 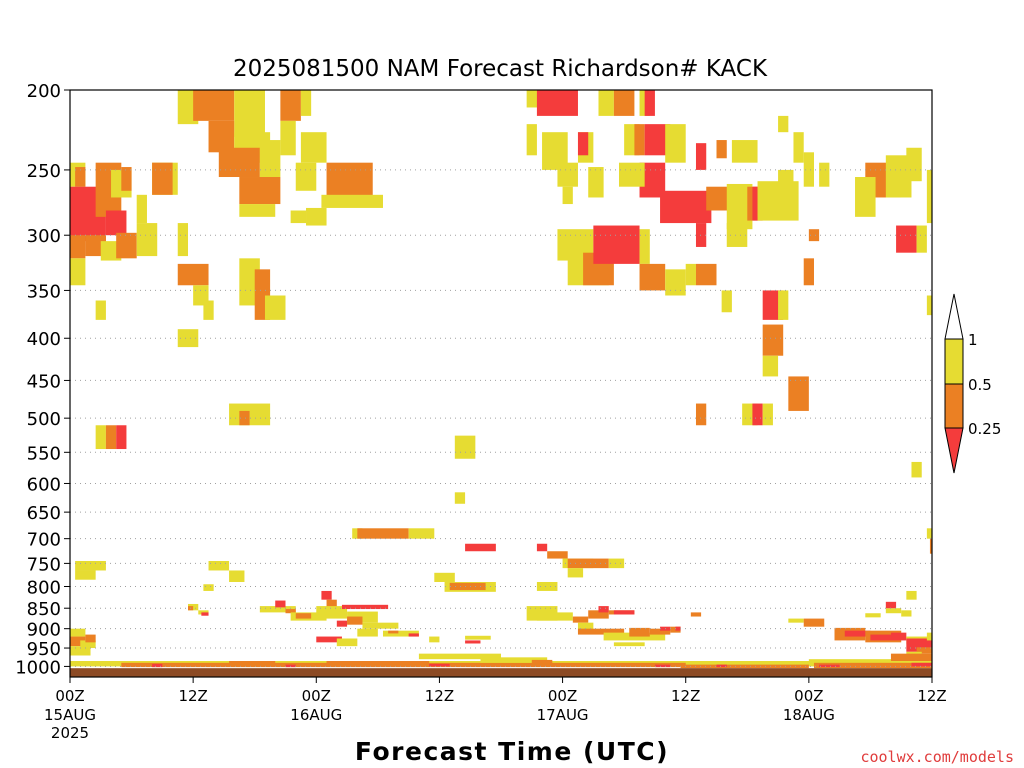 I want to click on y-tick-label: 800, so click(x=44, y=587).